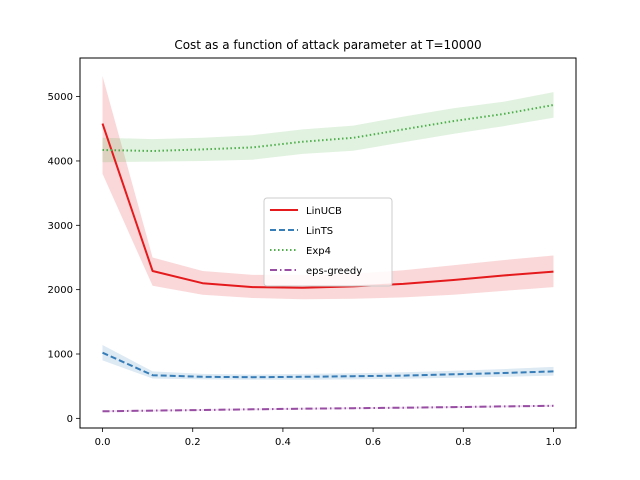  I want to click on legend-box, so click(328, 242).